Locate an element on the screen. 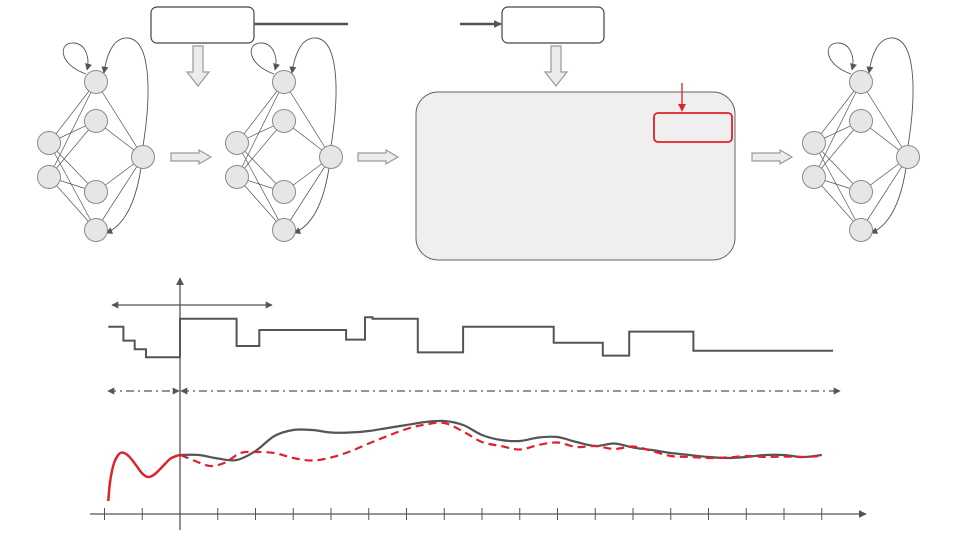 Image resolution: width=960 pixels, height=540 pixels. x-axis-ticks is located at coordinates (463, 514).